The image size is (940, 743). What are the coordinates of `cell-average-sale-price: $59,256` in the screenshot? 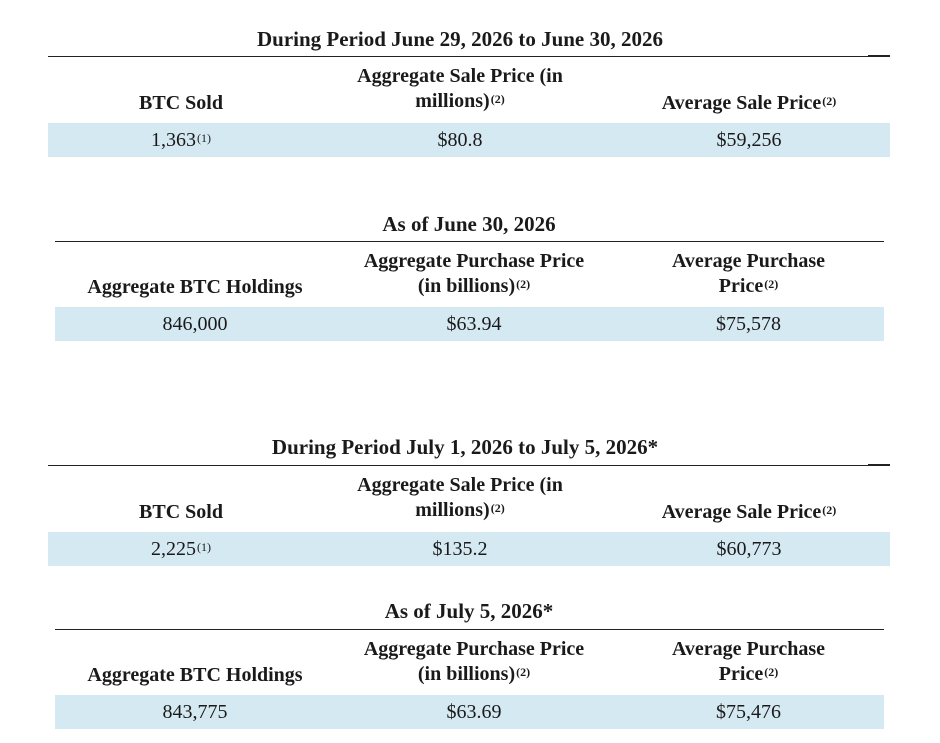 It's located at (749, 140).